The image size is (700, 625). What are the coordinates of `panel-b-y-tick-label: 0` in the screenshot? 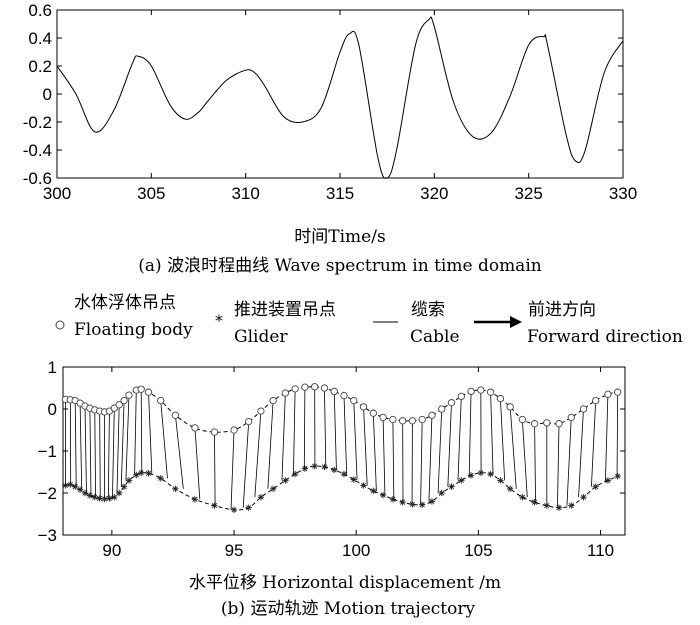 It's located at (52, 409).